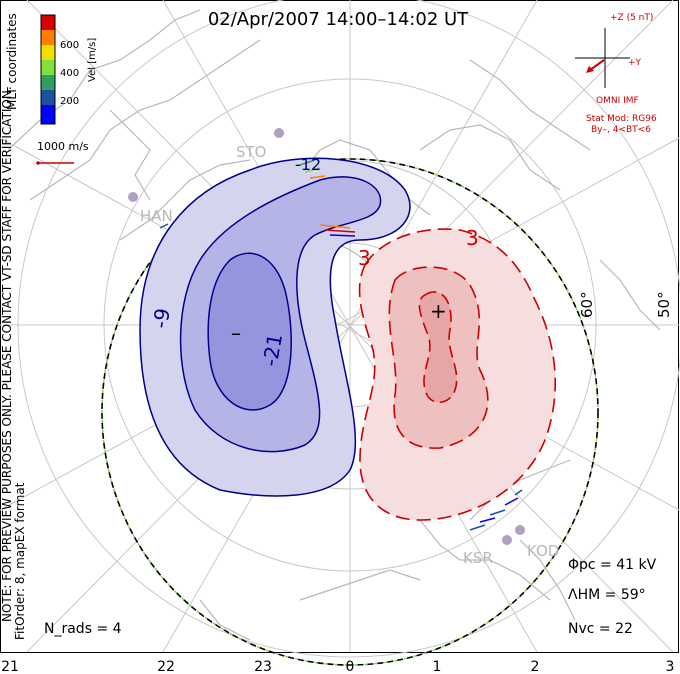  Describe the element at coordinates (607, 595) in the screenshot. I see `lambda-hm-stat: ΛHM = 59°` at that location.